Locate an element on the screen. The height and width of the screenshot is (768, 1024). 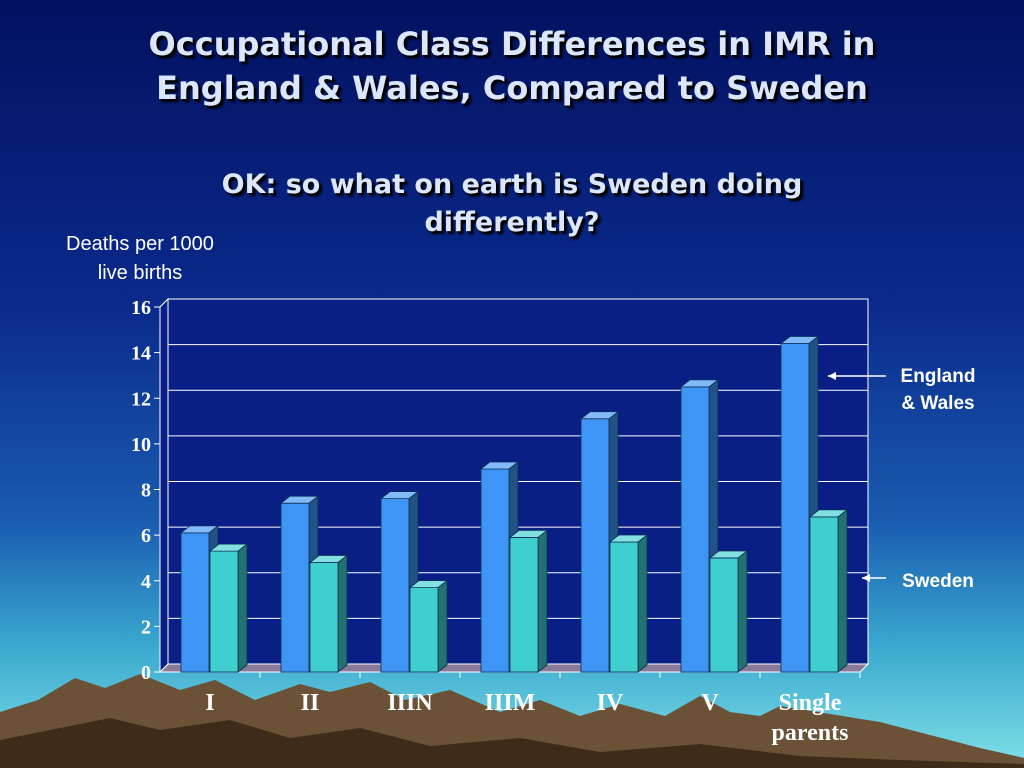
x-tick-label: IIIN is located at coordinates (410, 703).